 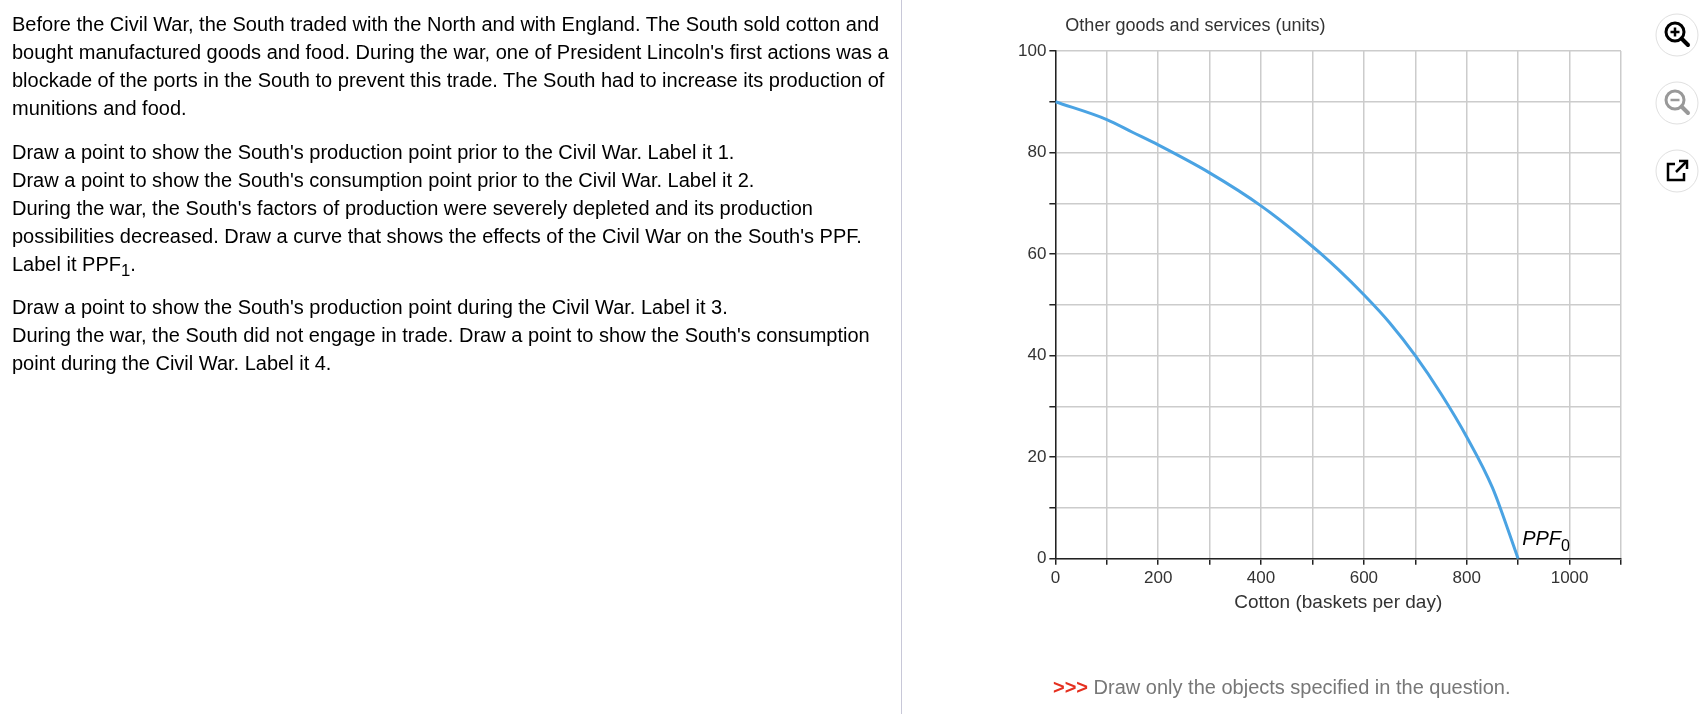 What do you see at coordinates (1569, 577) in the screenshot?
I see `x-tick-label: 1000` at bounding box center [1569, 577].